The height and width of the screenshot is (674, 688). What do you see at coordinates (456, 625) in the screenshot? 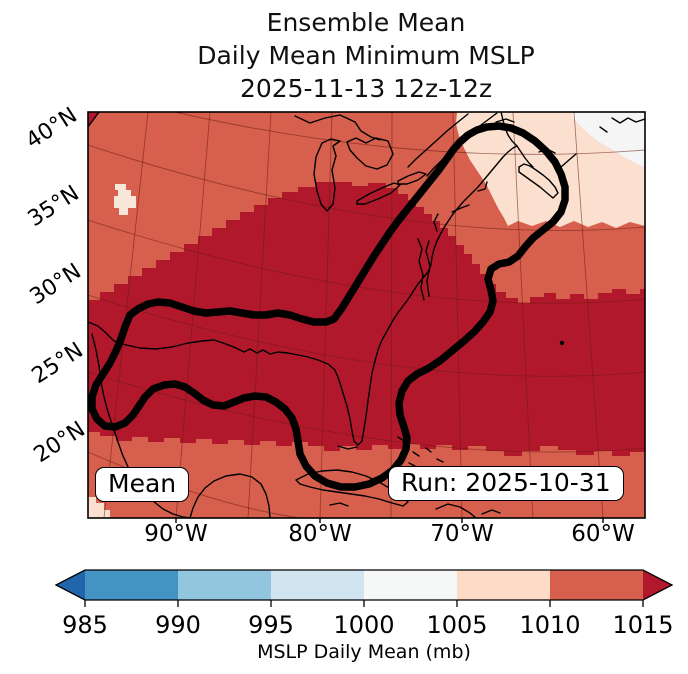
I see `cbar-tick-label-1005: 1005` at bounding box center [456, 625].